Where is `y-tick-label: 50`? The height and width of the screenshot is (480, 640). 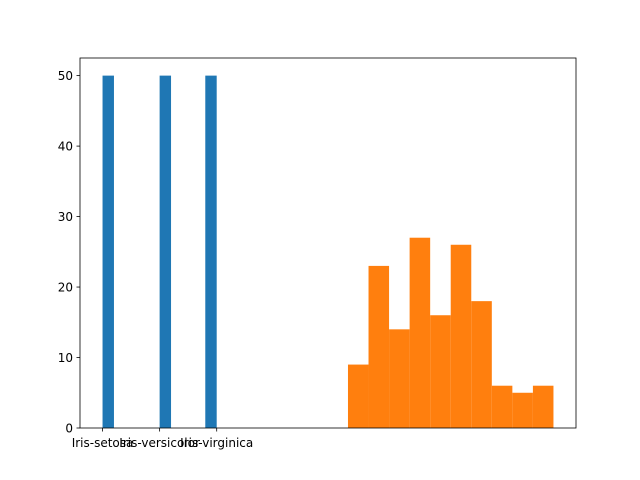
y-tick-label: 50 is located at coordinates (65, 76).